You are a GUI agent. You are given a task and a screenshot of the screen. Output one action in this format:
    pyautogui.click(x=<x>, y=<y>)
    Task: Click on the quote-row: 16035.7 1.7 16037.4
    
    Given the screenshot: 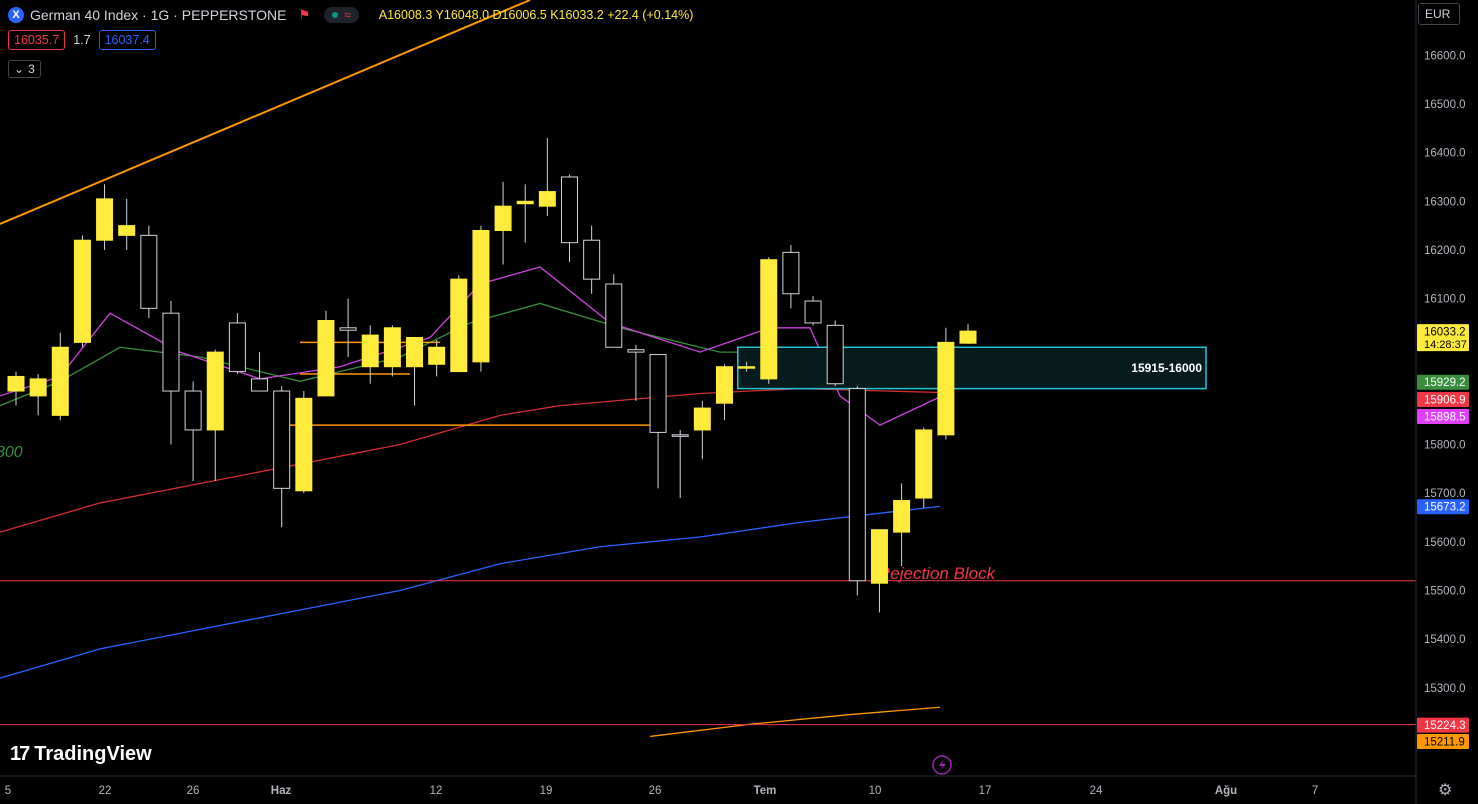 What is the action you would take?
    pyautogui.click(x=82, y=40)
    